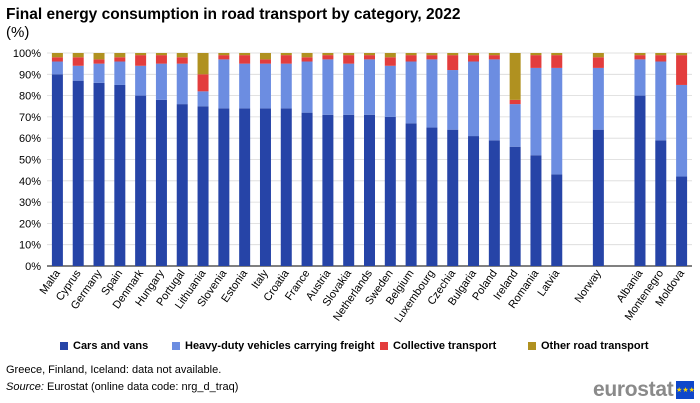  Describe the element at coordinates (27, 54) in the screenshot. I see `y-tick-label: 100%` at that location.